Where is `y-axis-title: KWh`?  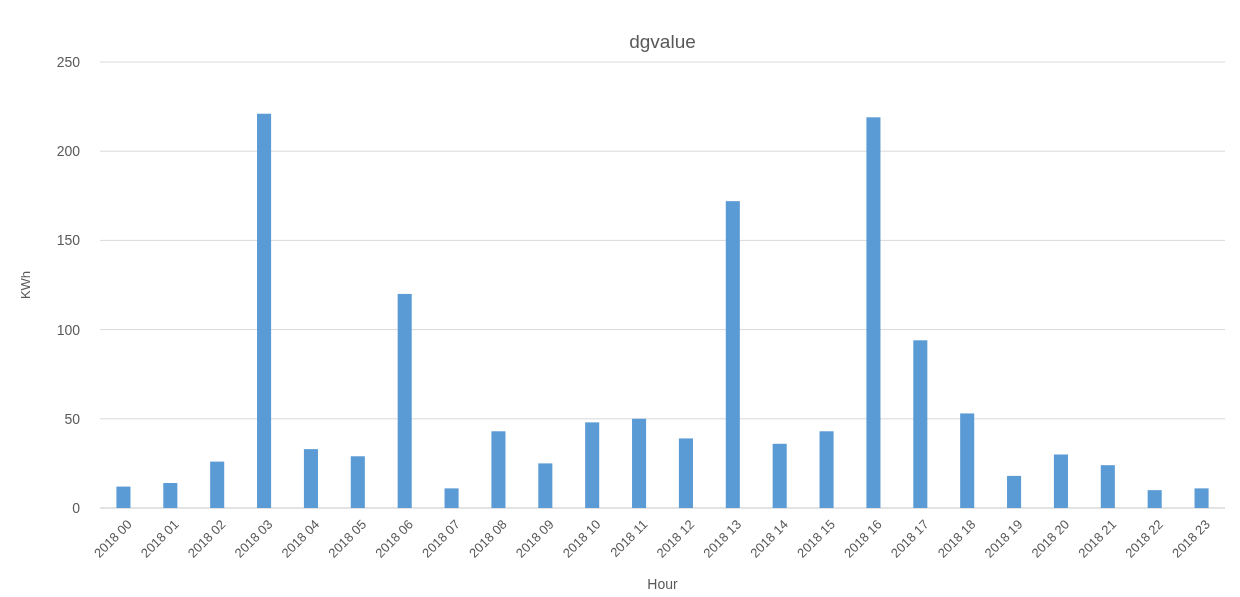 y-axis-title: KWh is located at coordinates (25, 285).